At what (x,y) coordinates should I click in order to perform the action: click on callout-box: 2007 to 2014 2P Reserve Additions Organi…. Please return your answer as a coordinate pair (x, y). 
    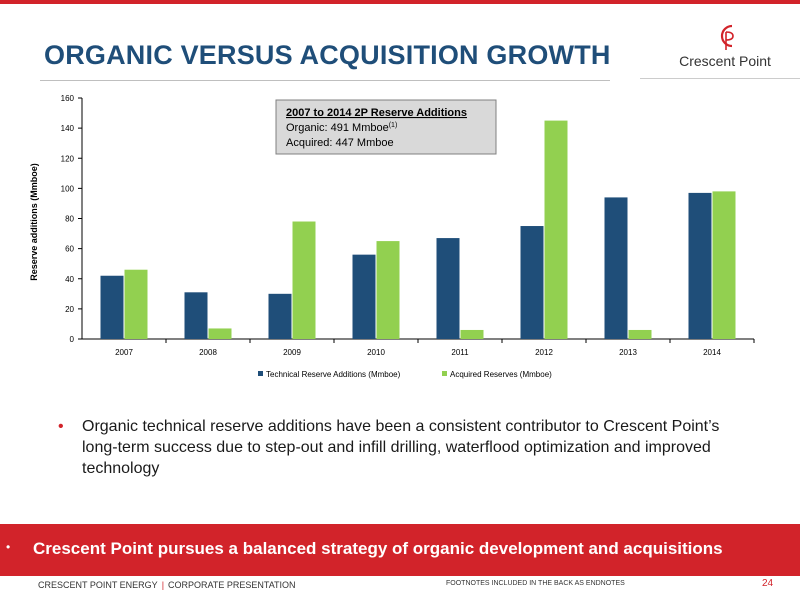
    Looking at the image, I should click on (386, 127).